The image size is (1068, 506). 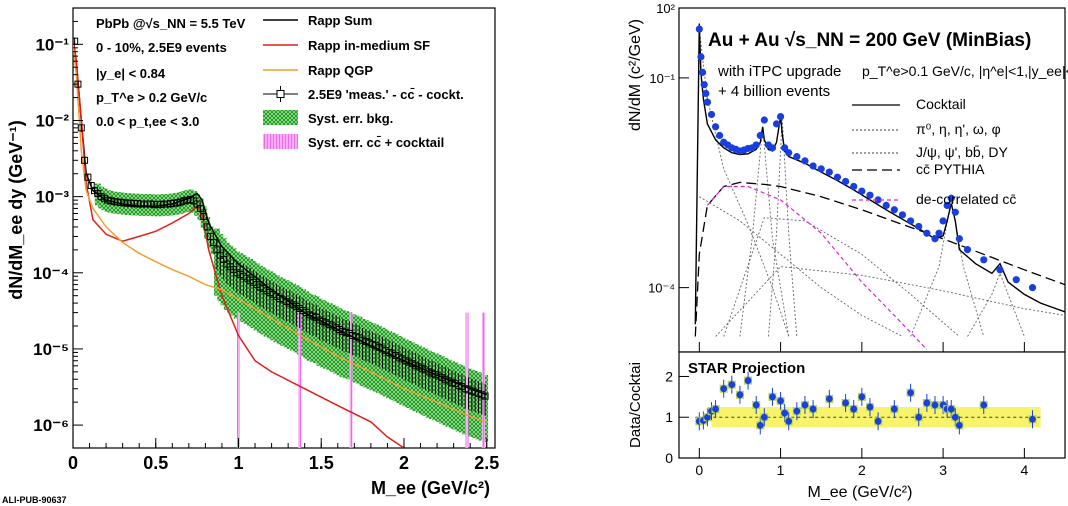 What do you see at coordinates (965, 71) in the screenshot?
I see `kinematic-cuts: p_T^e>0.1 GeV/c, |η^e|<1,|y_ee|<1` at bounding box center [965, 71].